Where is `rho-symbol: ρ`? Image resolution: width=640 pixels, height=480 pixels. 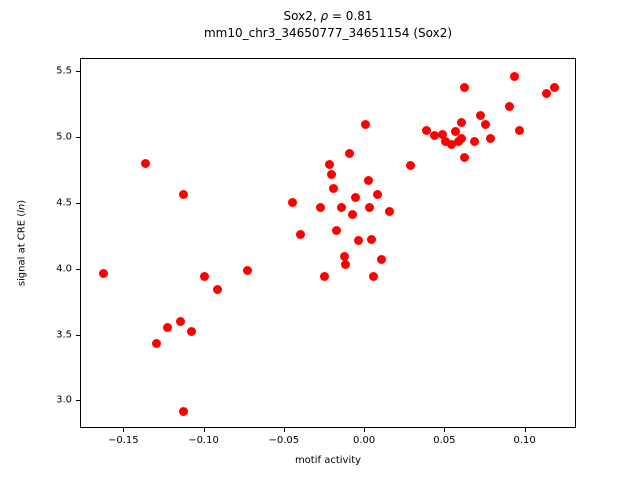
rho-symbol: ρ is located at coordinates (324, 16).